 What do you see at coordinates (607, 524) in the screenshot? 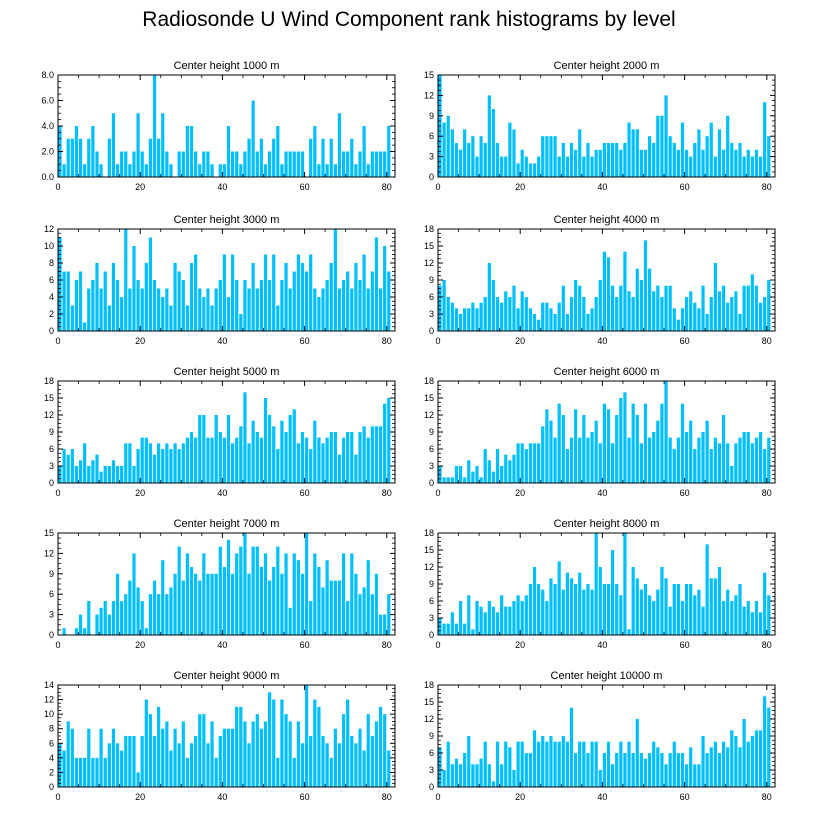
I see `panel-title: Center height 8000 m` at bounding box center [607, 524].